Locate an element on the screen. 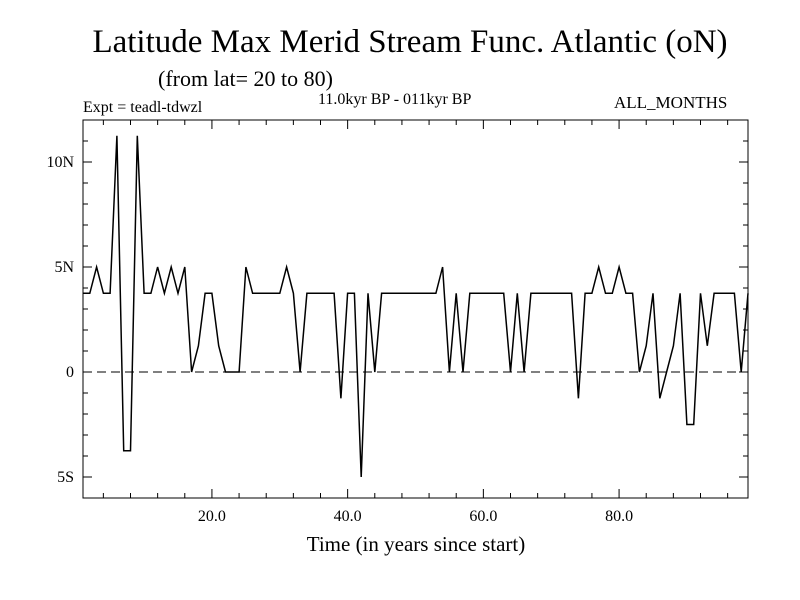 Image resolution: width=800 pixels, height=600 pixels. x-axis-label: Time (in years since start) is located at coordinates (416, 544).